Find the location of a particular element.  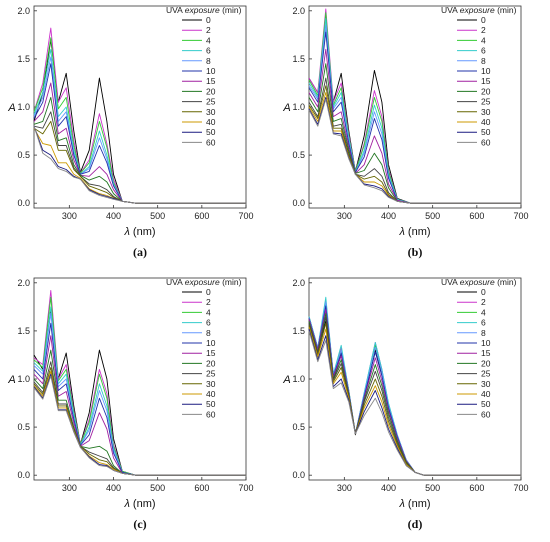

panel-caption: (b) is located at coordinates (415, 252).